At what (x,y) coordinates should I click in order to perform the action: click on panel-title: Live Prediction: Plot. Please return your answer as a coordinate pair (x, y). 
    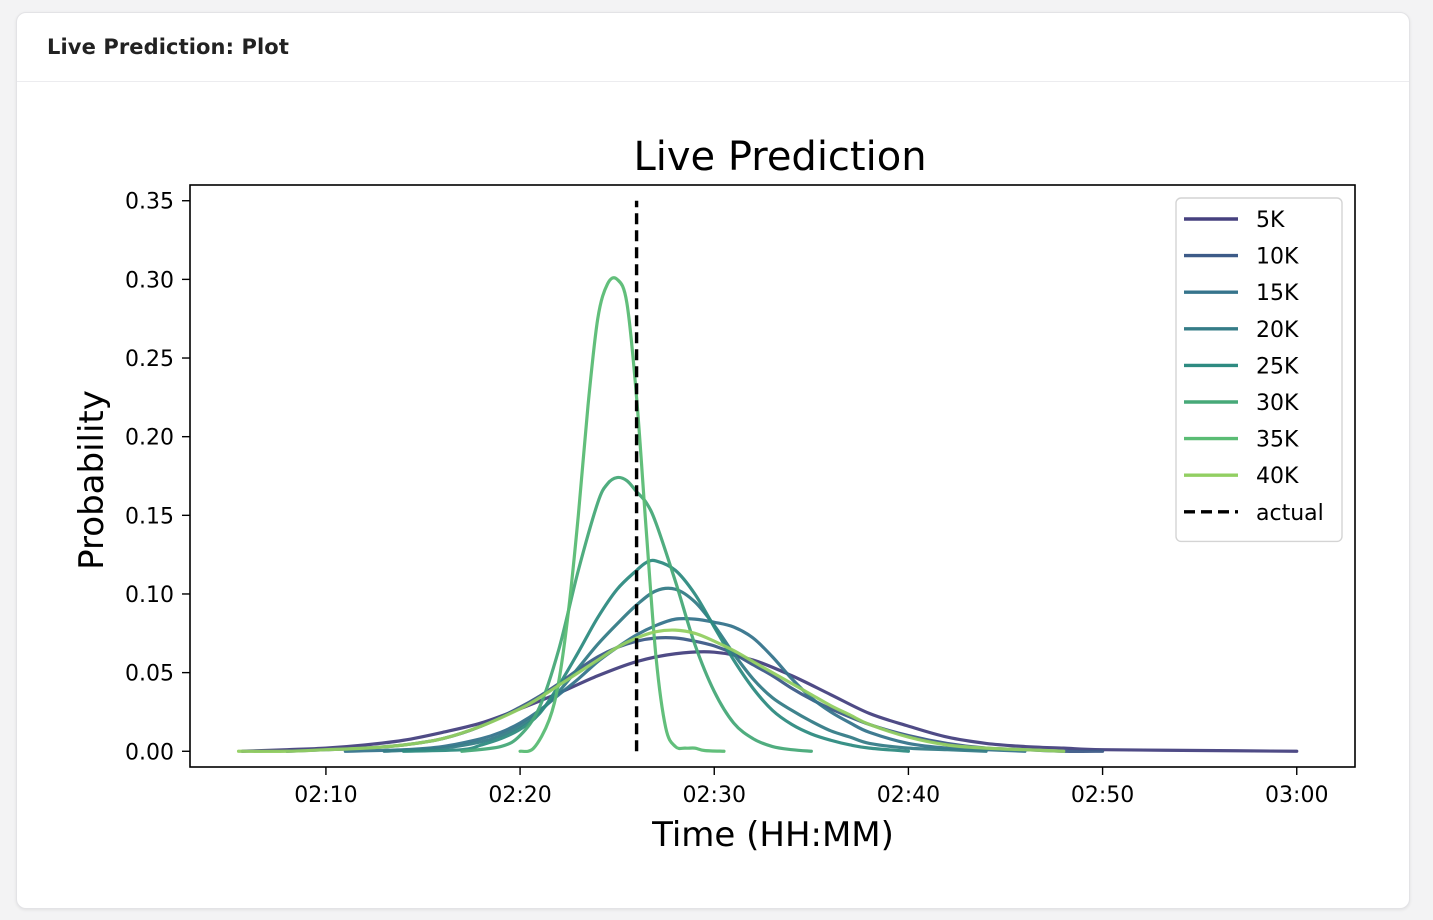
    Looking at the image, I should click on (168, 47).